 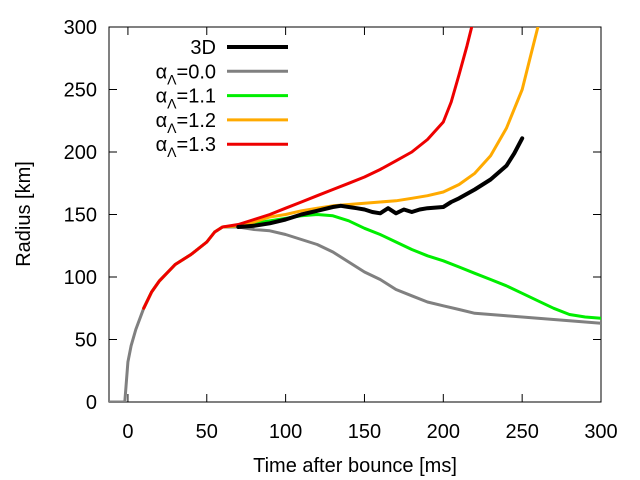 What do you see at coordinates (207, 432) in the screenshot?
I see `x-tick-label: 50` at bounding box center [207, 432].